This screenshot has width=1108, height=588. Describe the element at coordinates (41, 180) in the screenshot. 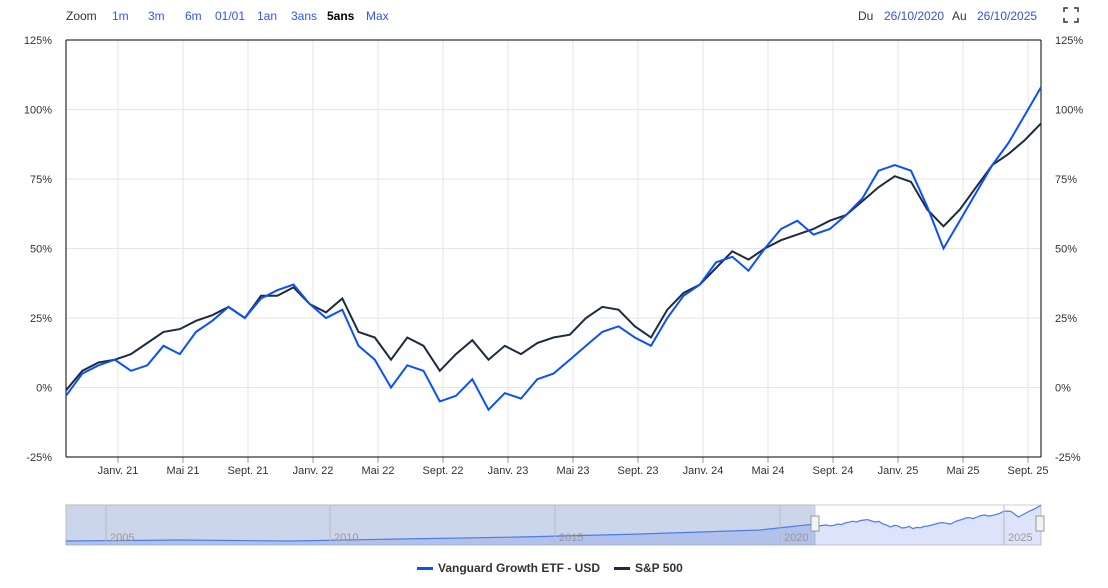

I see `y-tick-label-left: 75%` at that location.